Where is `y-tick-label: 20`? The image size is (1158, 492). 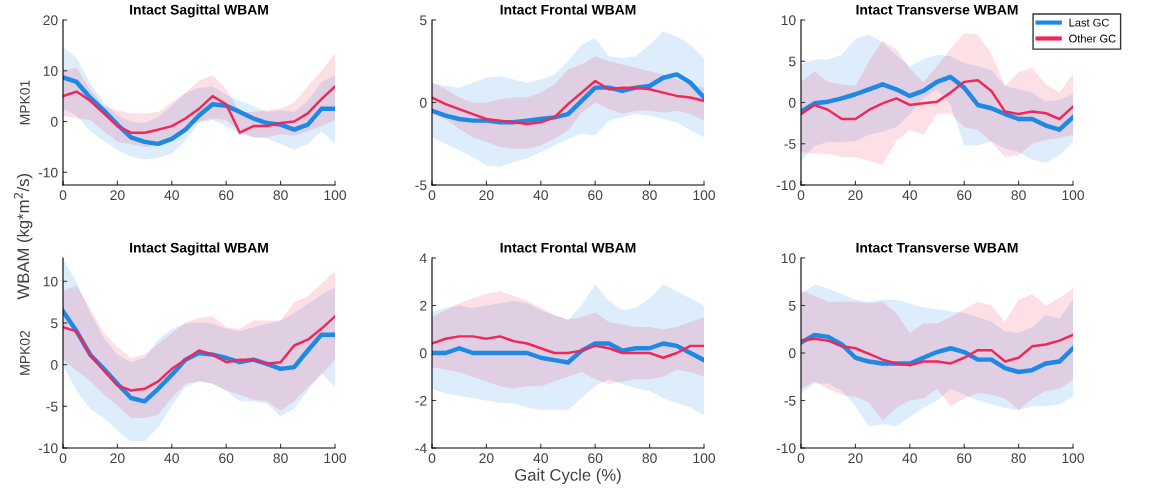
y-tick-label: 20 is located at coordinates (50, 20).